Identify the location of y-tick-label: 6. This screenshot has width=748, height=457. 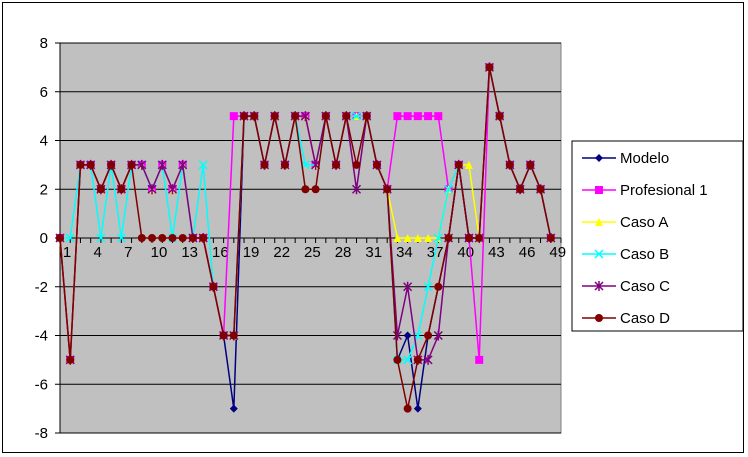
(44, 92).